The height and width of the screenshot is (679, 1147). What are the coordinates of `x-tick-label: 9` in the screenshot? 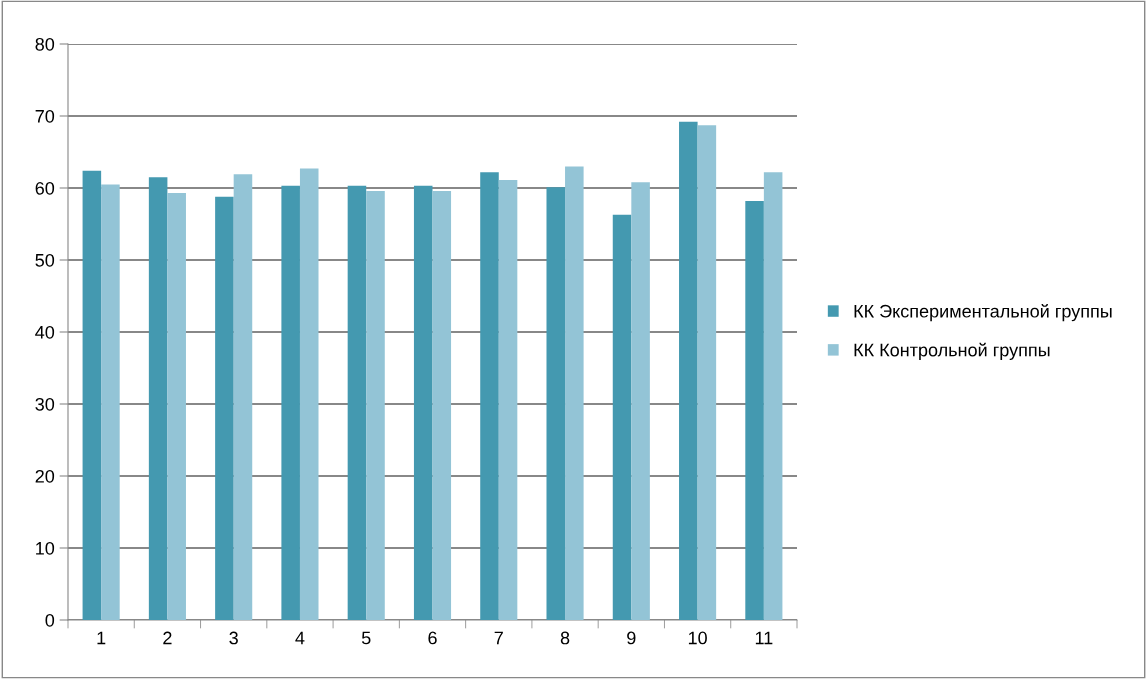 It's located at (631, 638).